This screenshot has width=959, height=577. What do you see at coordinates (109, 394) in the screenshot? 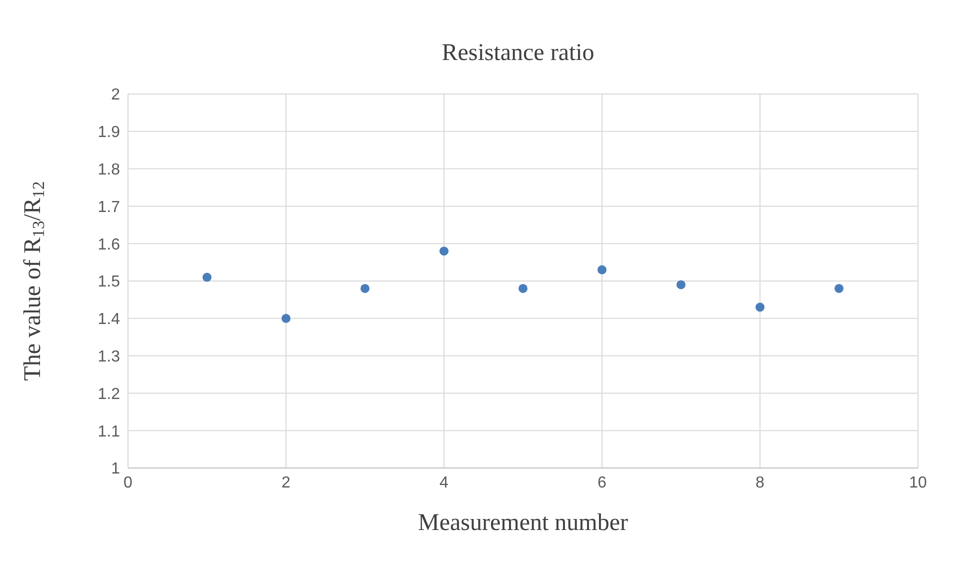
I see `y-tick-label: 1.2` at bounding box center [109, 394].